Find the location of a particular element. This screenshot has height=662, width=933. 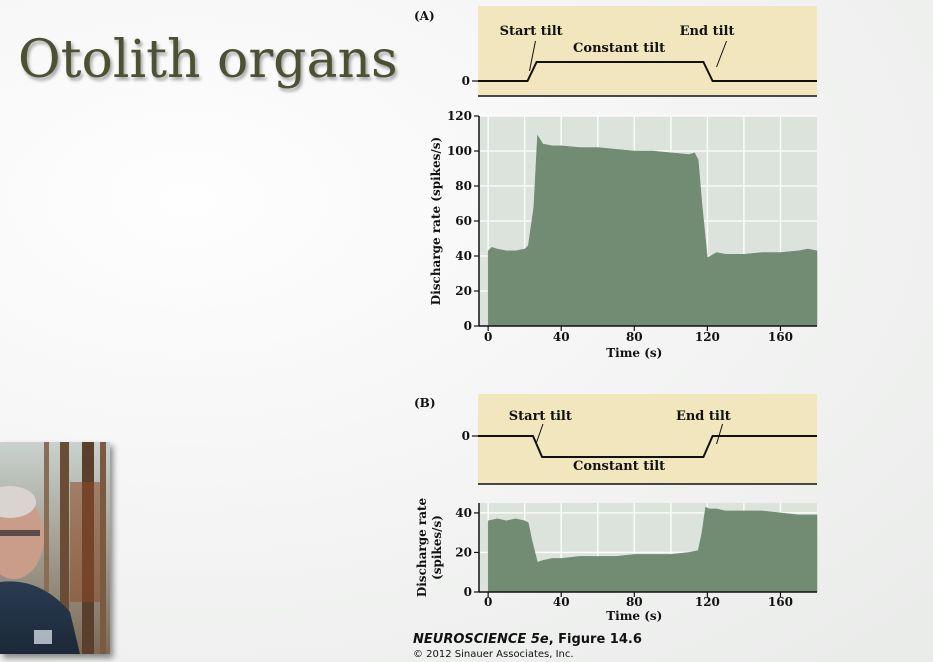

panel-b-start-pointer is located at coordinates (539, 434).